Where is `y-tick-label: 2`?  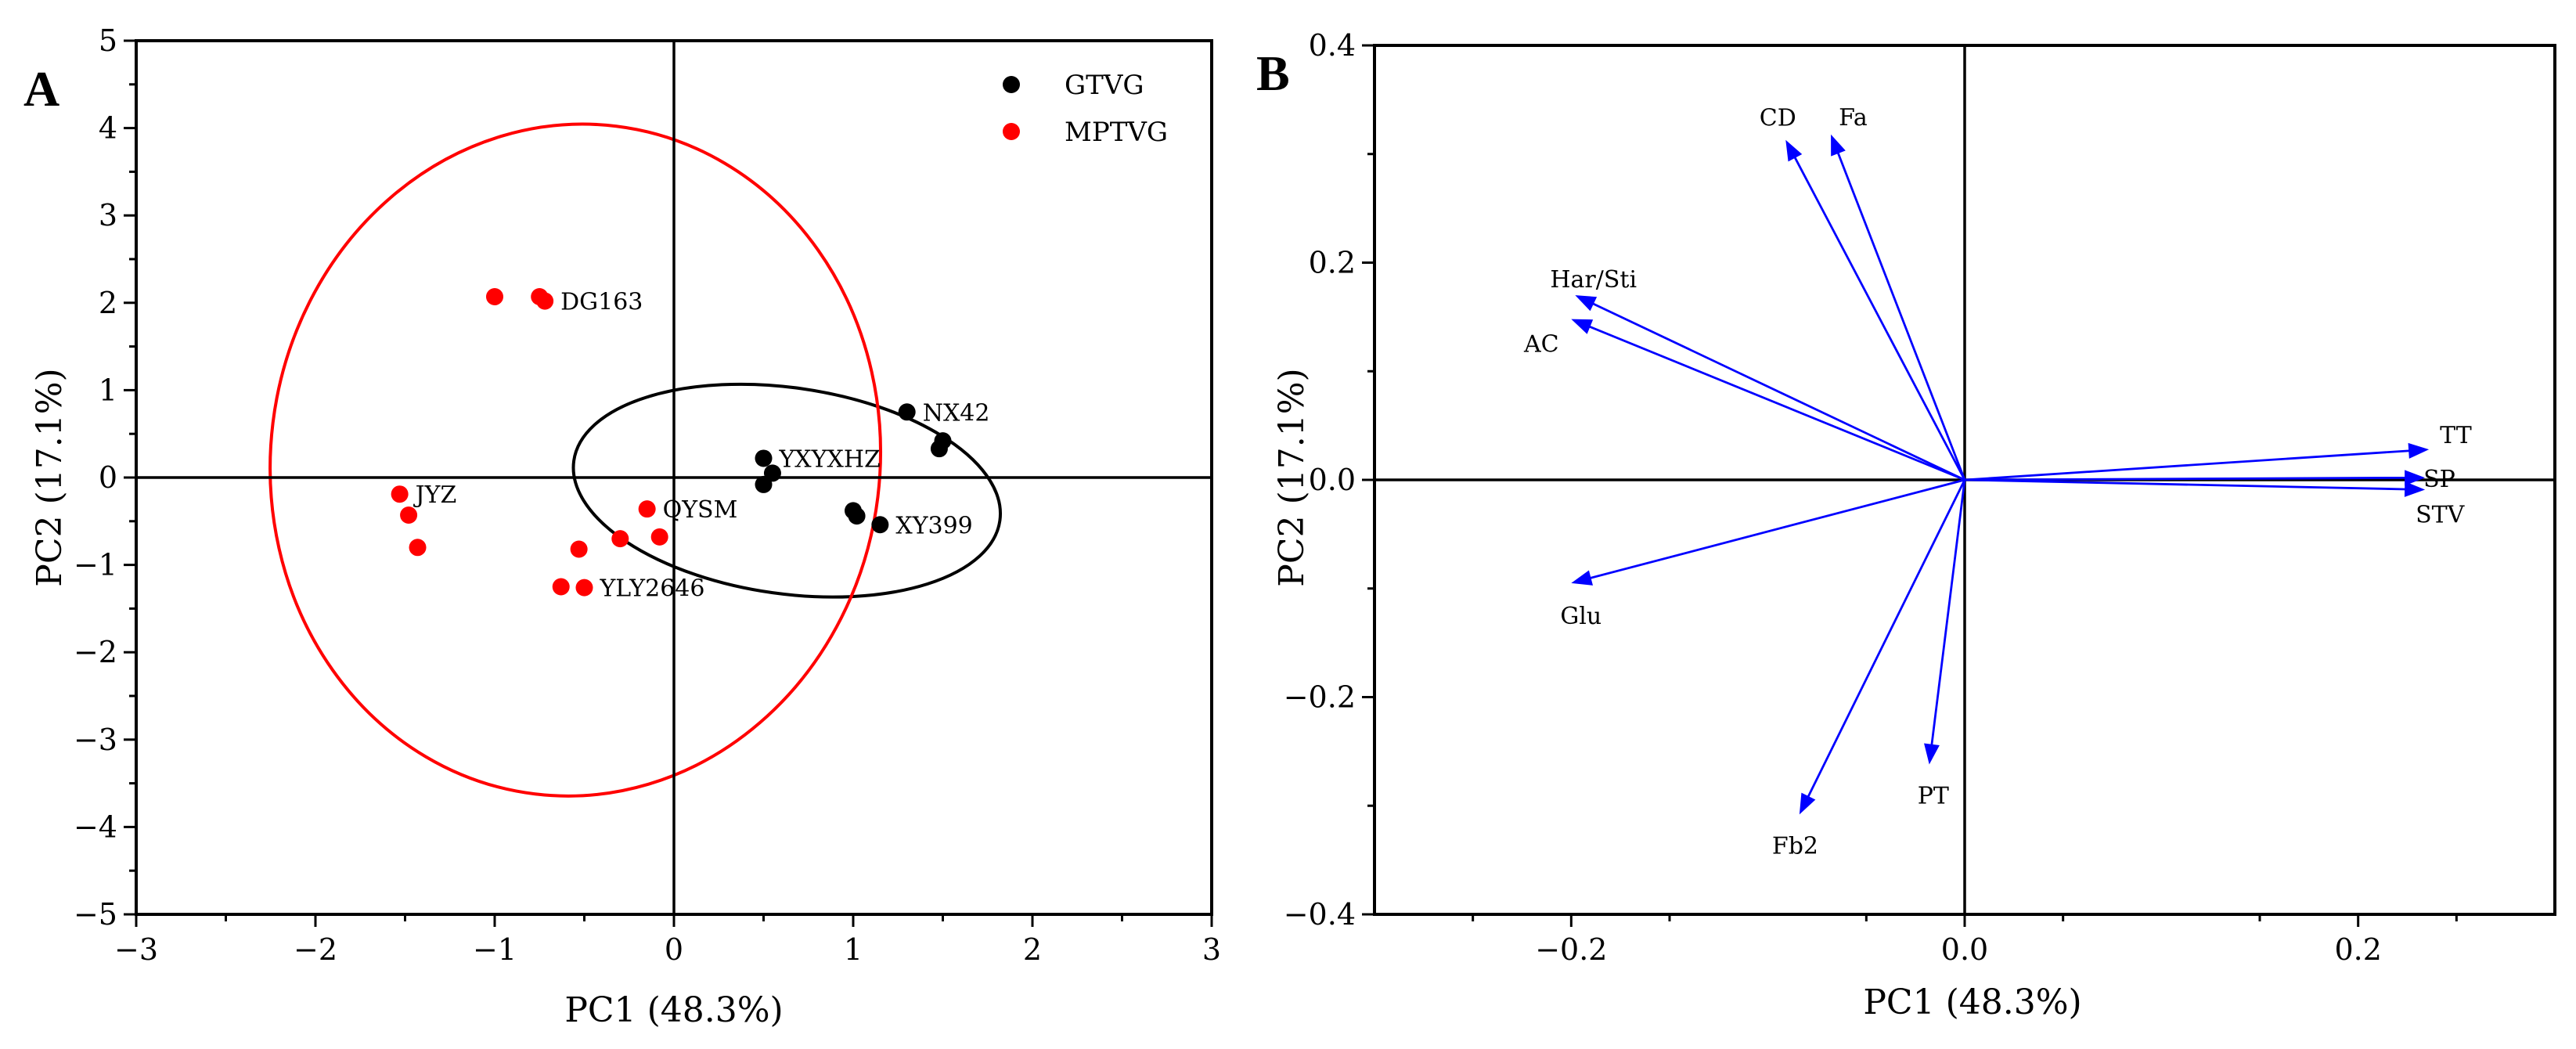
y-tick-label: 2 is located at coordinates (108, 303).